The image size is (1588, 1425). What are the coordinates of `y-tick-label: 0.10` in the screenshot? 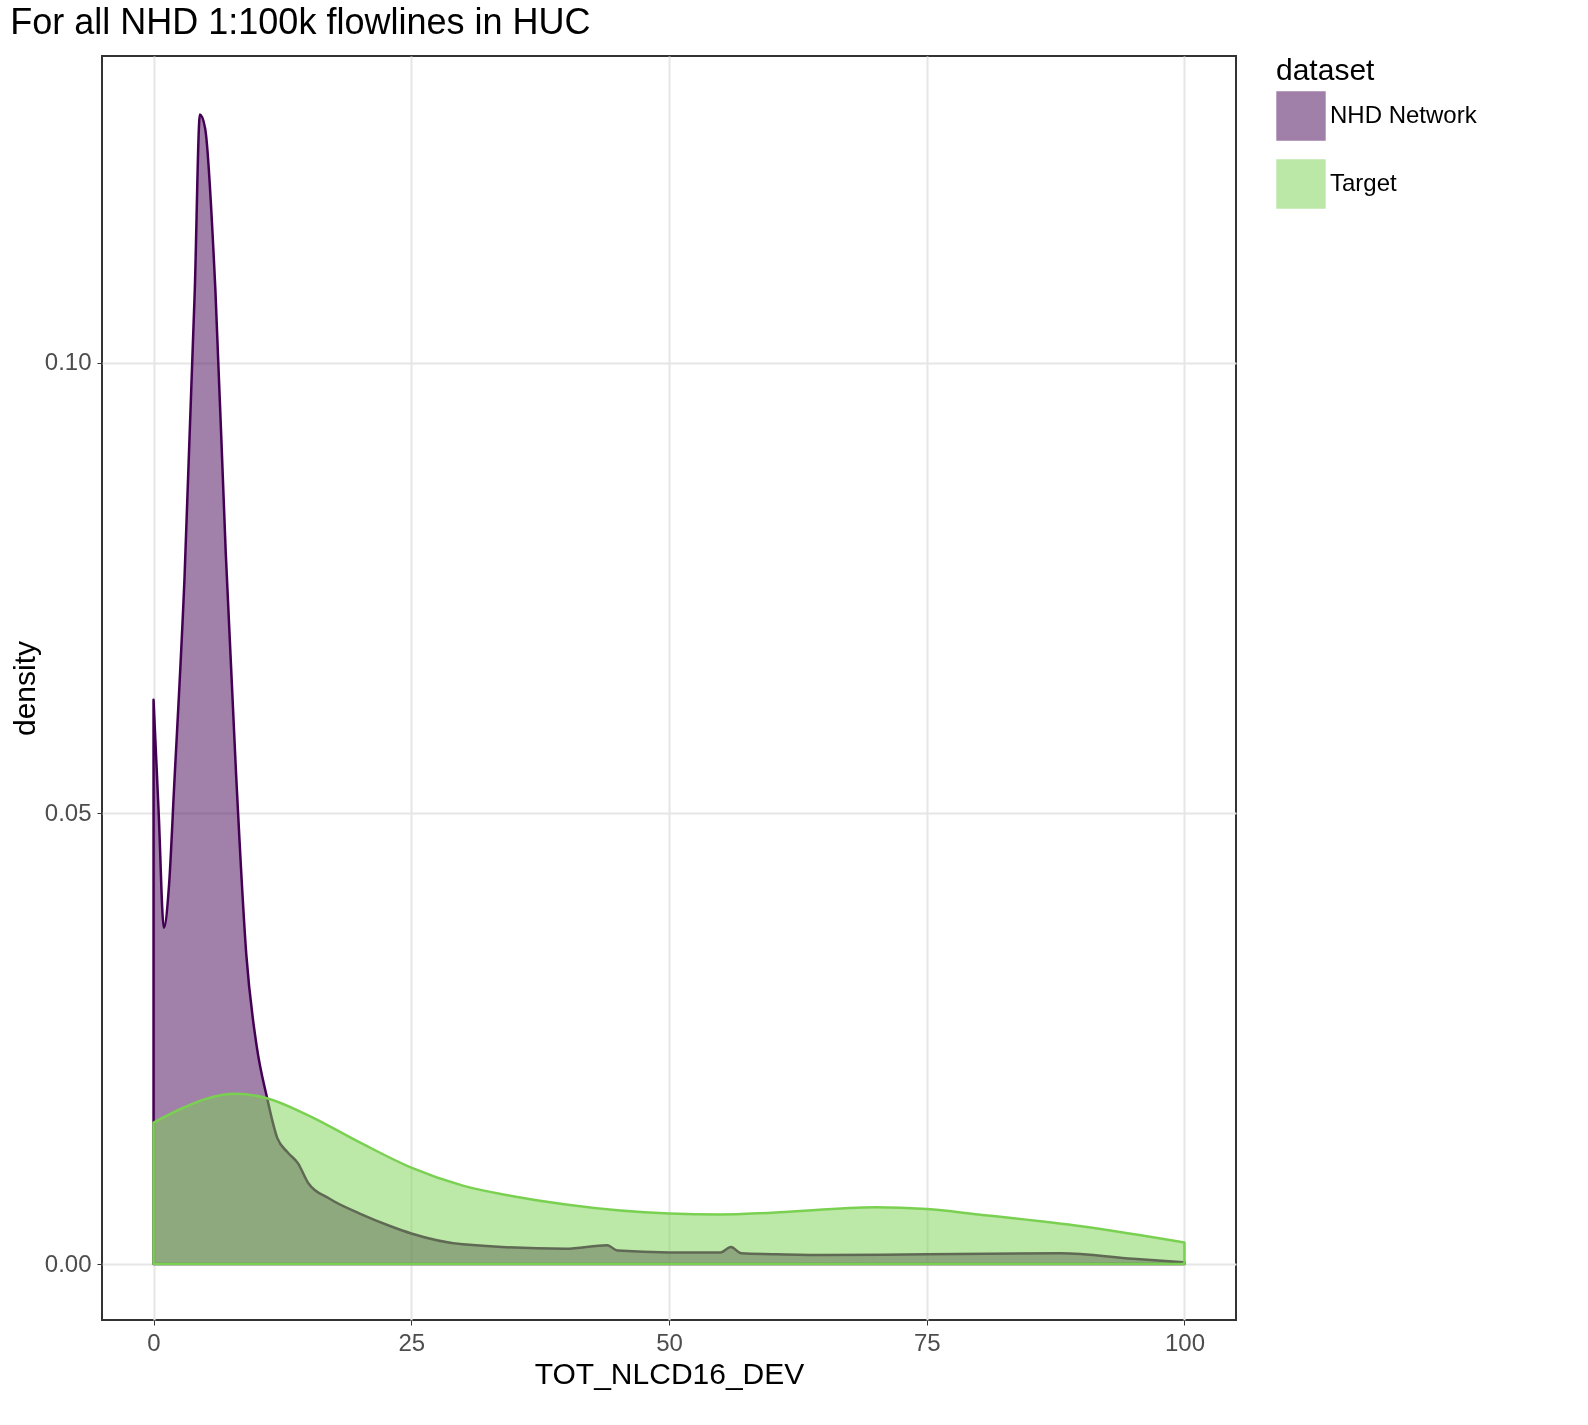 It's located at (68, 362).